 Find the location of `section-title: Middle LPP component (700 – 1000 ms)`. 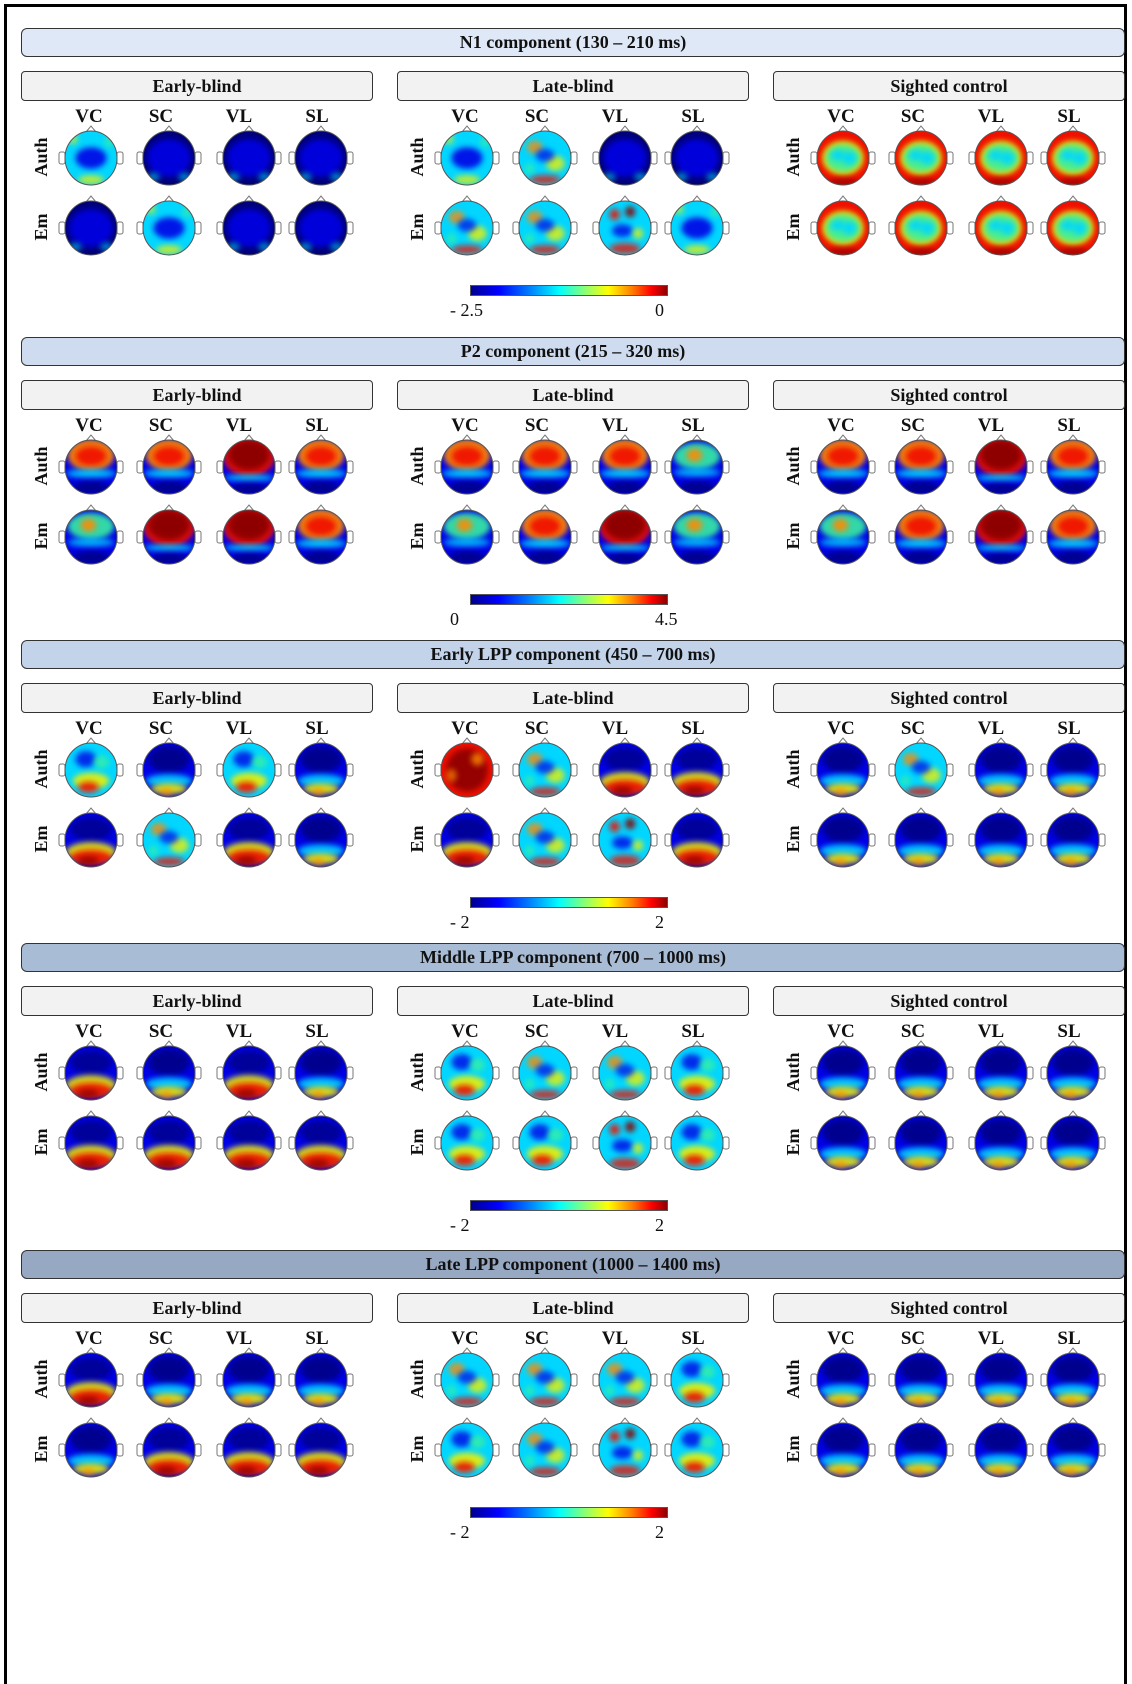

section-title: Middle LPP component (700 – 1000 ms) is located at coordinates (573, 957).